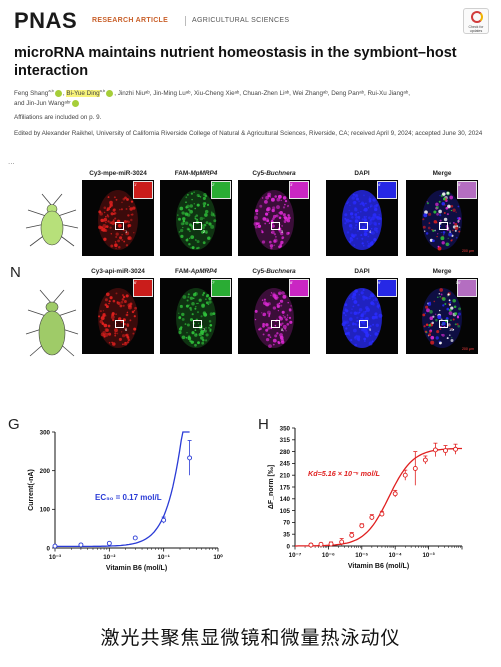 Image resolution: width=501 pixels, height=667 pixels. I want to click on scale-bar-label: 200 μm, so click(467, 349).